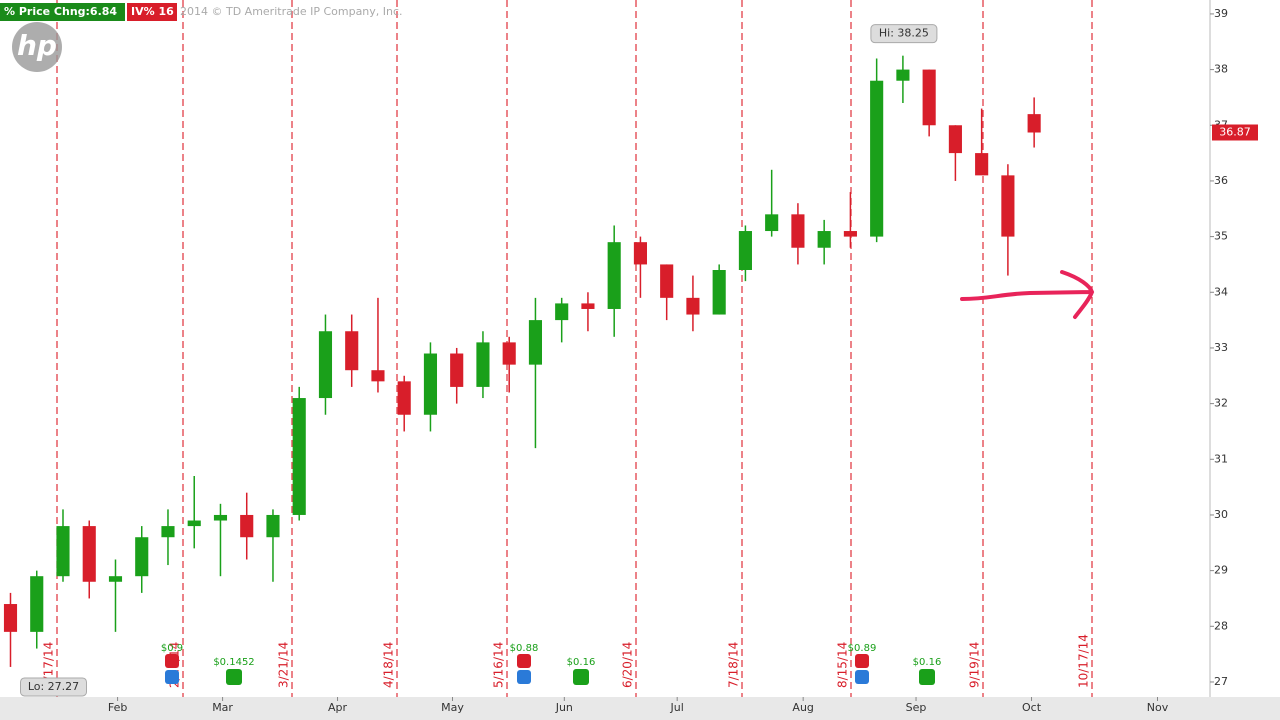 This screenshot has height=720, width=1280. I want to click on dividend-label: $0.88, so click(524, 648).